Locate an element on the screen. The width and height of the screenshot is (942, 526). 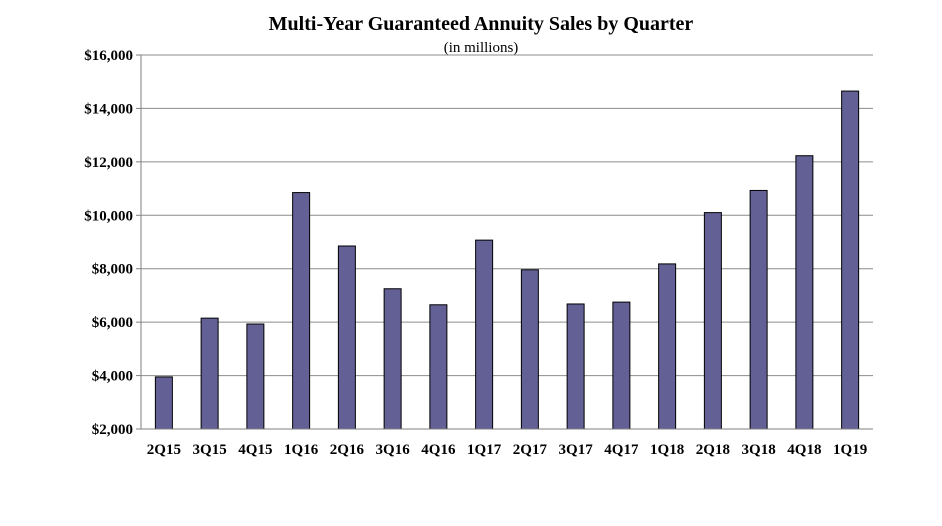
y-tick-label: $14,000 is located at coordinates (108, 109).